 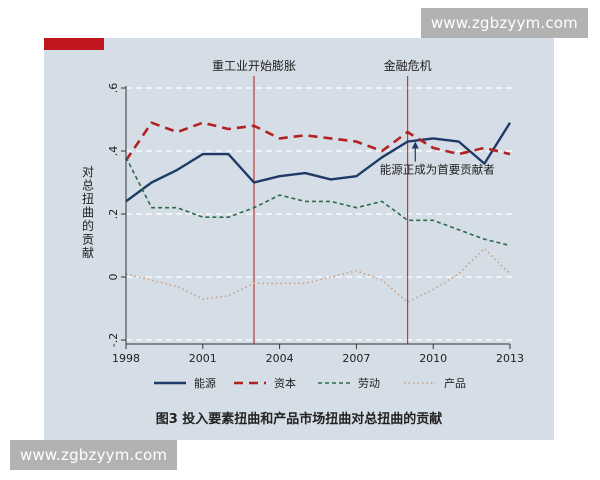 What do you see at coordinates (433, 358) in the screenshot?
I see `x-tick-label: 2010` at bounding box center [433, 358].